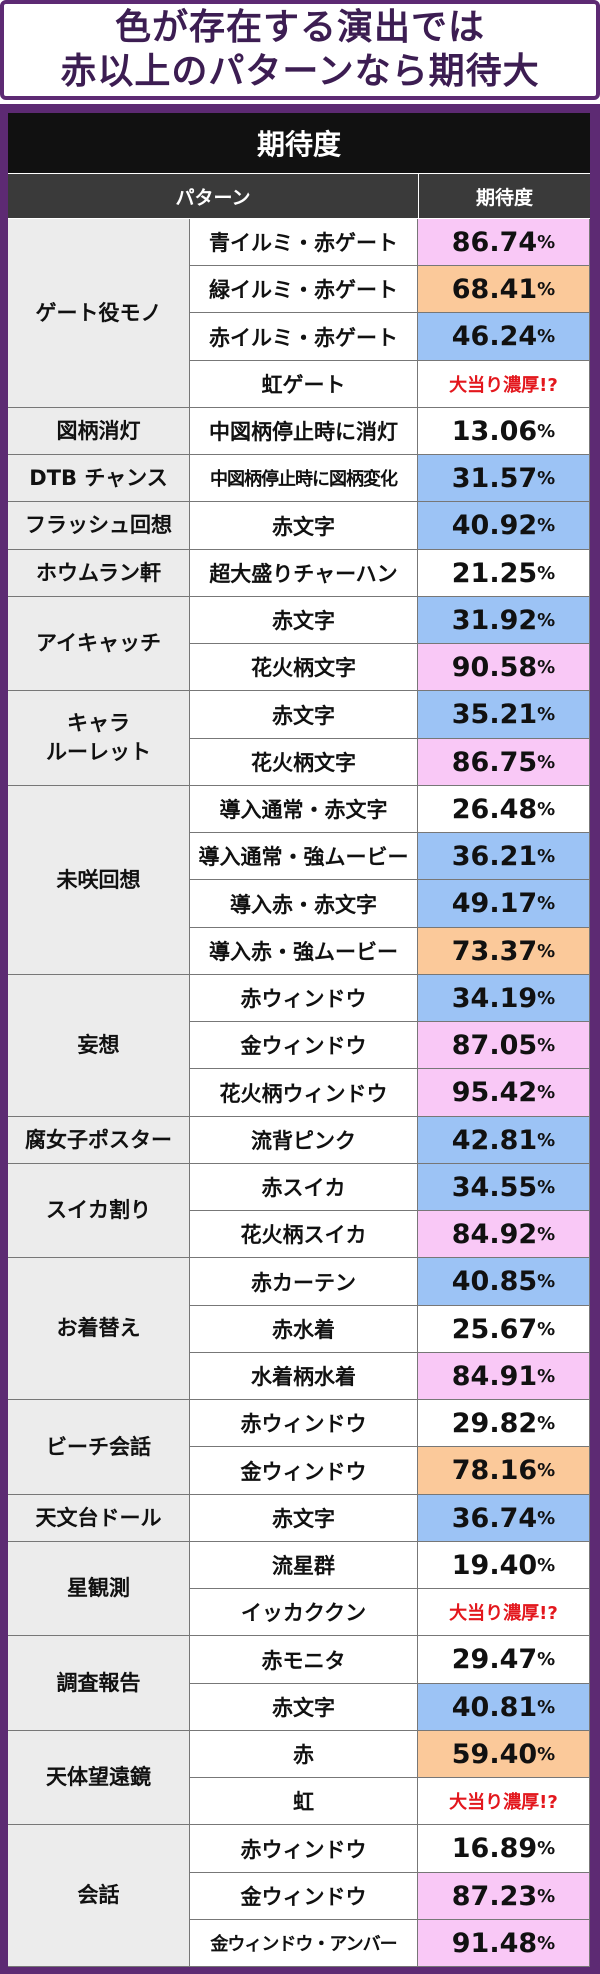 Image resolution: width=600 pixels, height=1974 pixels. I want to click on expectation-value: 31.57%, so click(504, 478).